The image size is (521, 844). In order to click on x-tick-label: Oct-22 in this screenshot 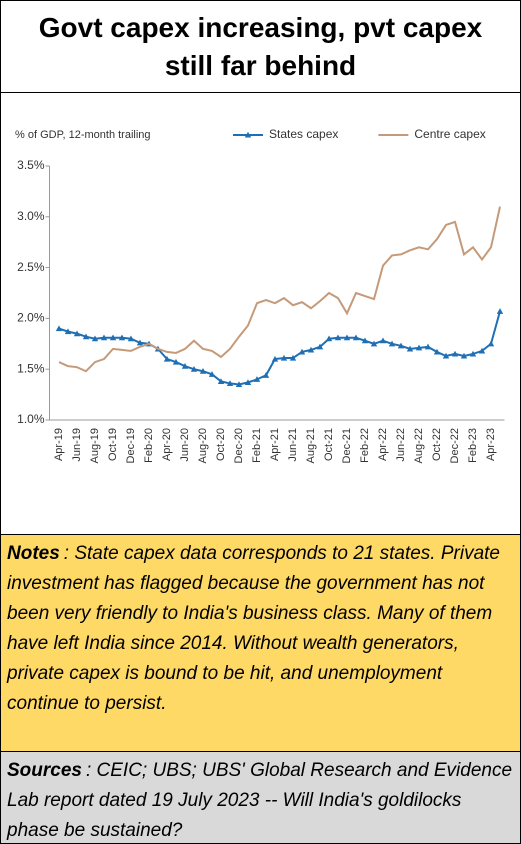, I will do `click(437, 444)`.